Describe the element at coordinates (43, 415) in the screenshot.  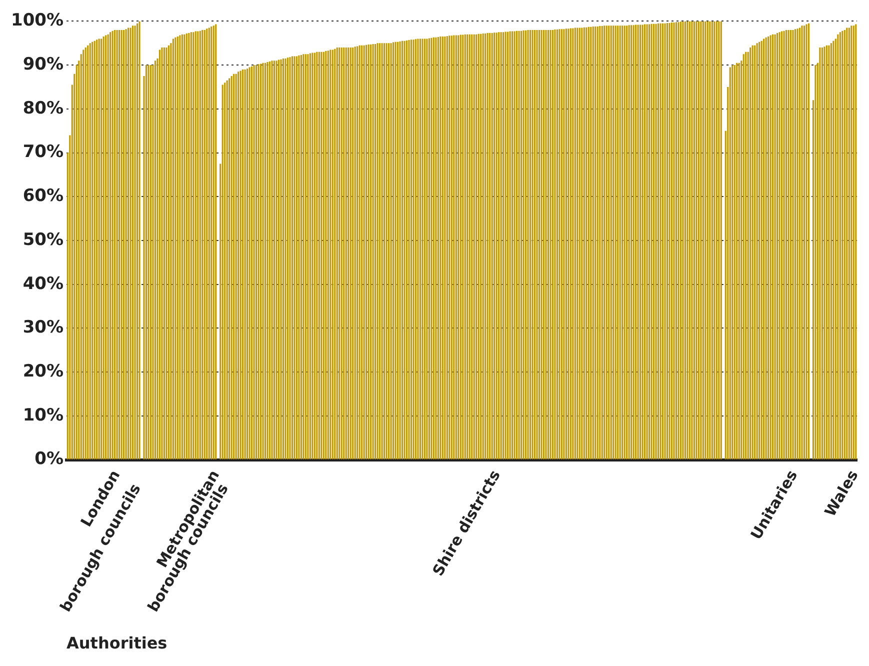
I see `y-tick-label: 10%` at that location.